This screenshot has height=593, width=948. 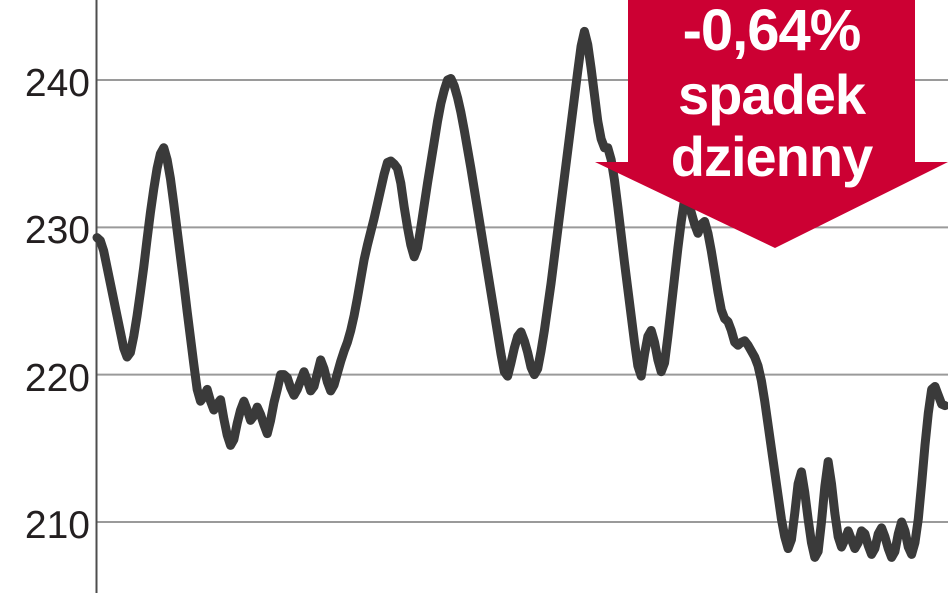 I want to click on y-tick-label-210: 210, so click(x=57, y=525).